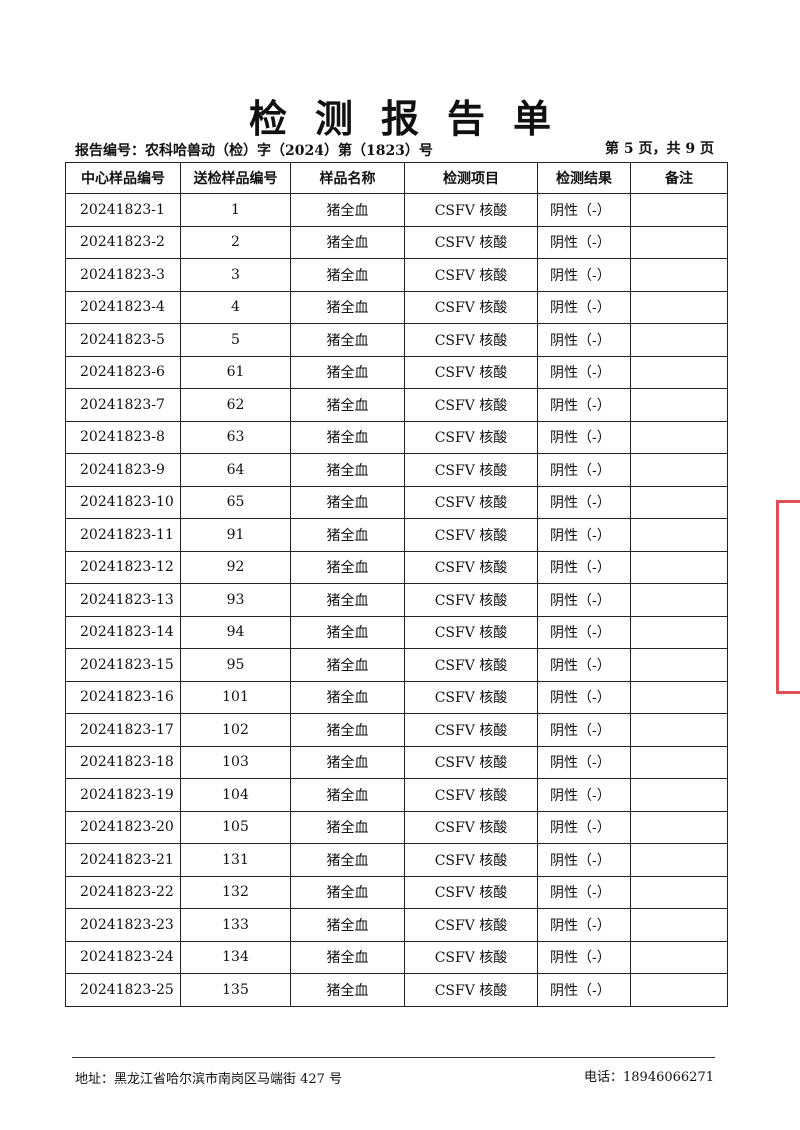  I want to click on table-cell: 20241823-23, so click(123, 925).